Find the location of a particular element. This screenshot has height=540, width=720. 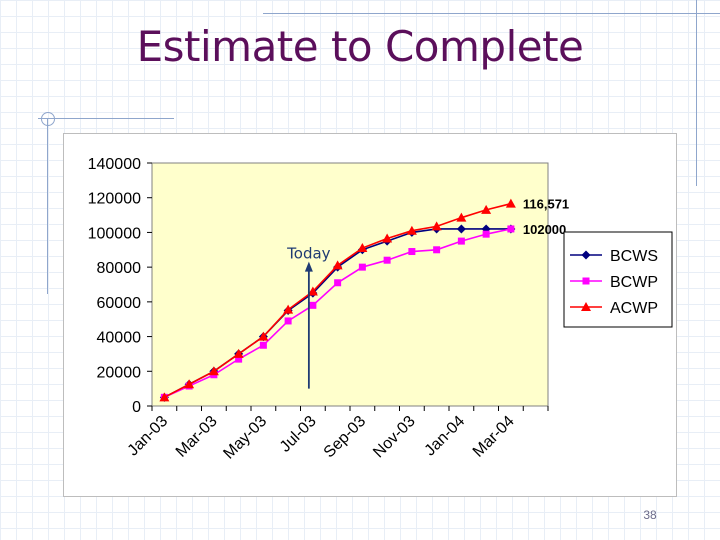

slide-number: 38 is located at coordinates (650, 515).